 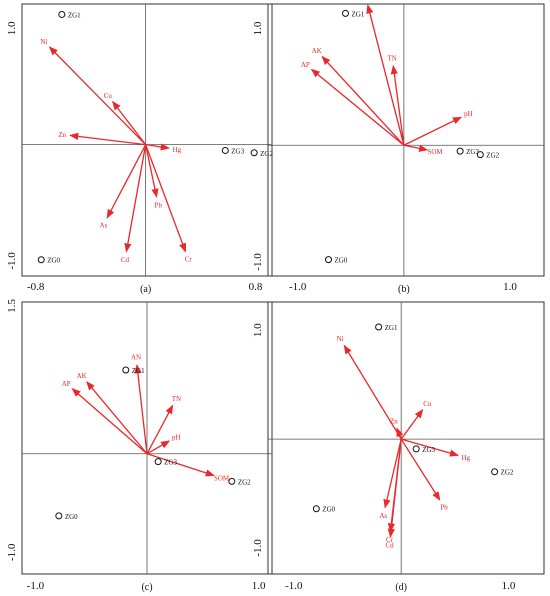 I want to click on vector-arrow-as, so click(x=126, y=181).